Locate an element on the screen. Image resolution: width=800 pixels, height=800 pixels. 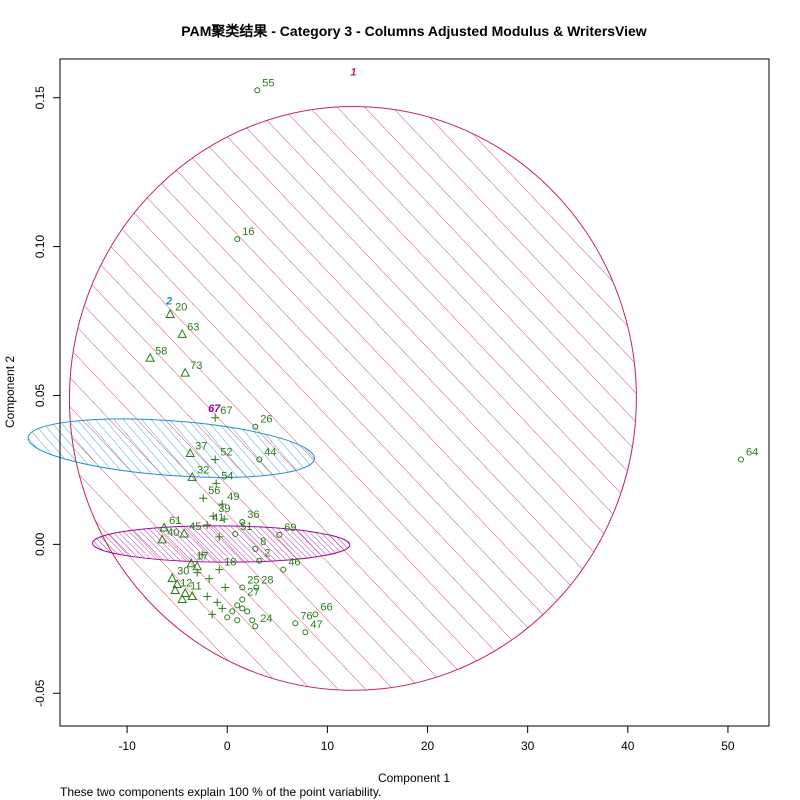
y-axis: -0.05 0.00 0.05 0.10 0.15 is located at coordinates (46, 396).